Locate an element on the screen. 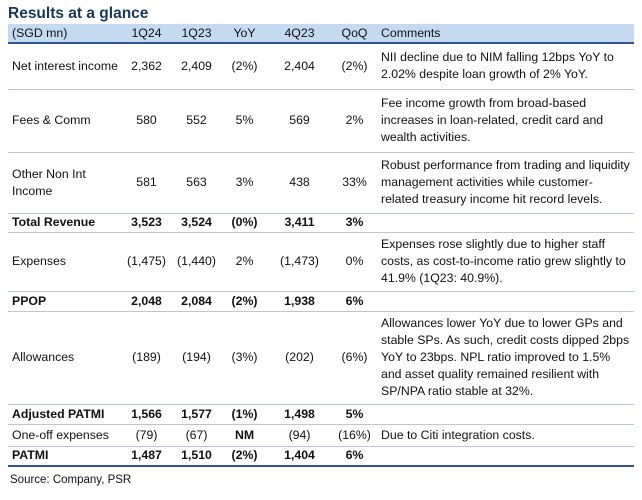 The height and width of the screenshot is (500, 642). cell-4q23: 3,411 is located at coordinates (299, 223).